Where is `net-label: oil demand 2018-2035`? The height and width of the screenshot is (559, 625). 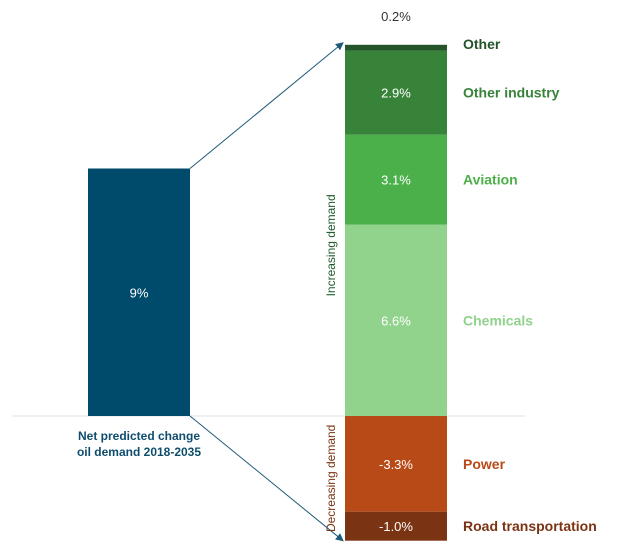
net-label: oil demand 2018-2035 is located at coordinates (139, 452).